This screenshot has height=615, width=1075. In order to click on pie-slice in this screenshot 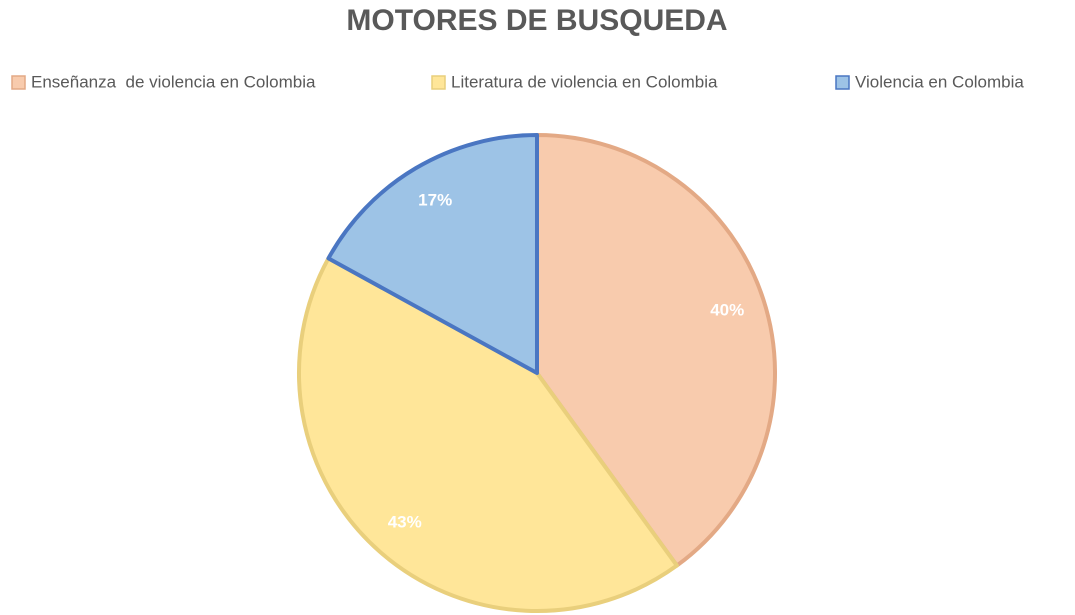, I will do `click(432, 254)`.